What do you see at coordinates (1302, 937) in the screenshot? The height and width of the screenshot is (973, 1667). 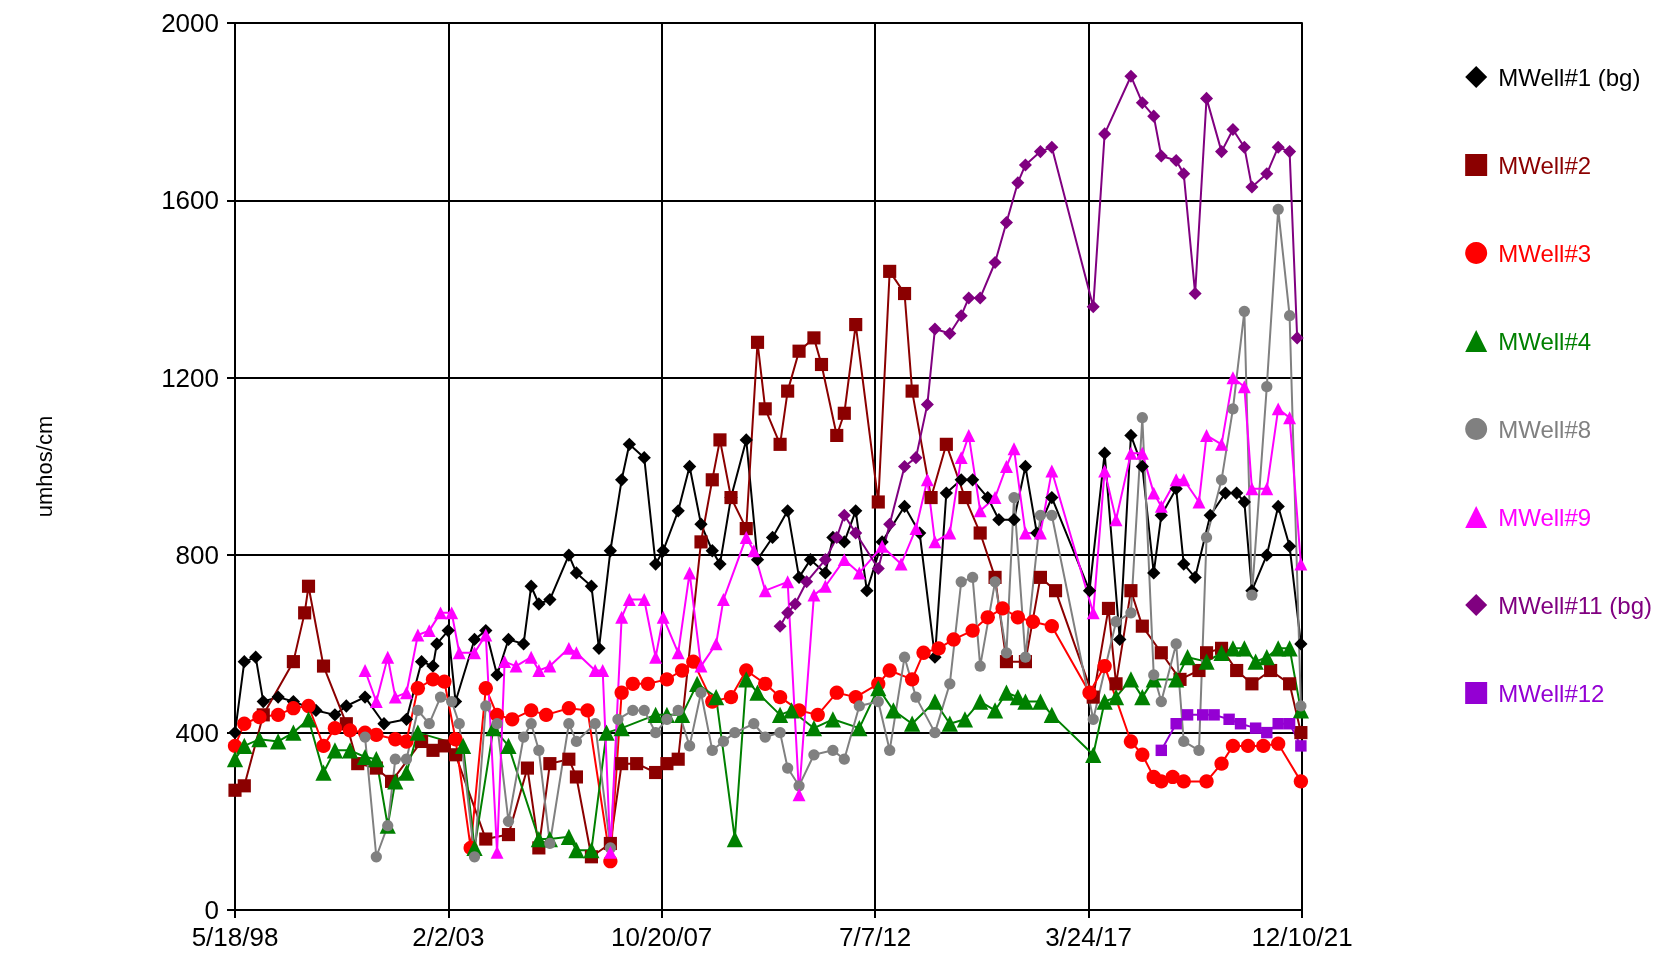 I see `x-tick-label: 12/10/21` at bounding box center [1302, 937].